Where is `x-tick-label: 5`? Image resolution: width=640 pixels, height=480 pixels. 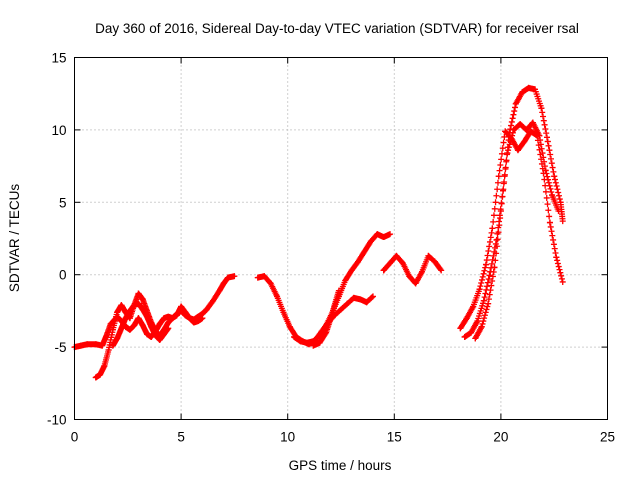
x-tick-label: 5 is located at coordinates (181, 437).